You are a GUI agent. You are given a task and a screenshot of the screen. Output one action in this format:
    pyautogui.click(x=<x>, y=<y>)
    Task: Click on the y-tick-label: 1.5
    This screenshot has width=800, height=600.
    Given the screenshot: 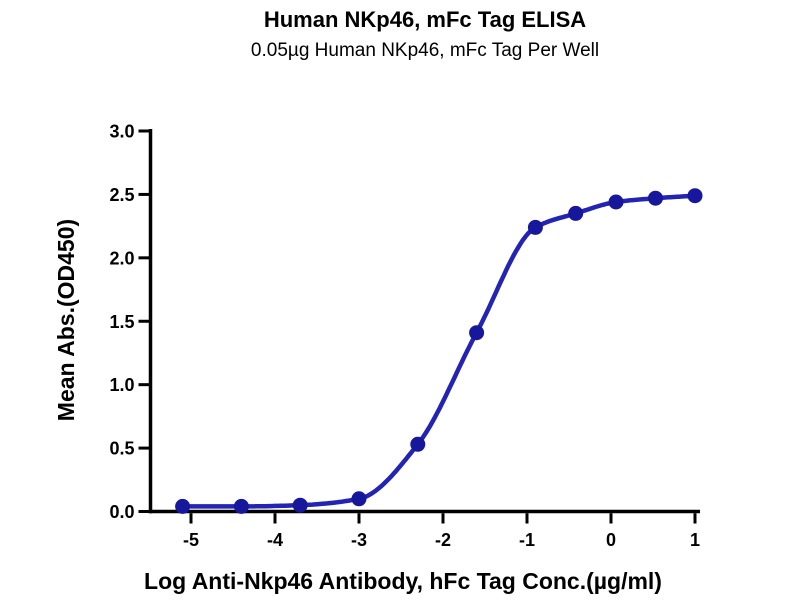 What is the action you would take?
    pyautogui.click(x=121, y=322)
    